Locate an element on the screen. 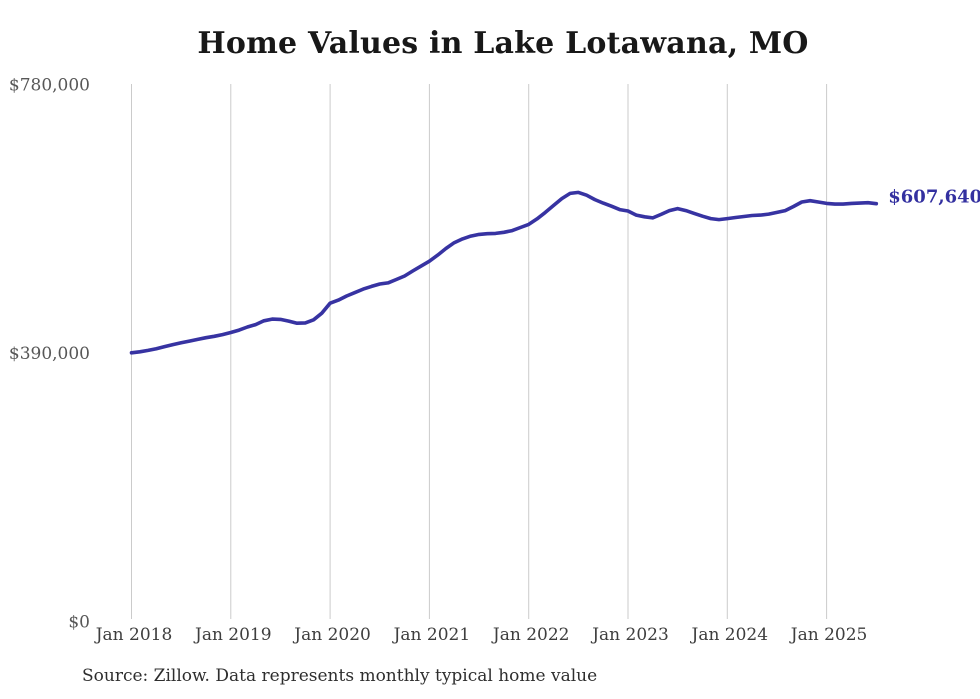 Image resolution: width=980 pixels, height=699 pixels. x-tick-label: Jan 2020 is located at coordinates (331, 635).